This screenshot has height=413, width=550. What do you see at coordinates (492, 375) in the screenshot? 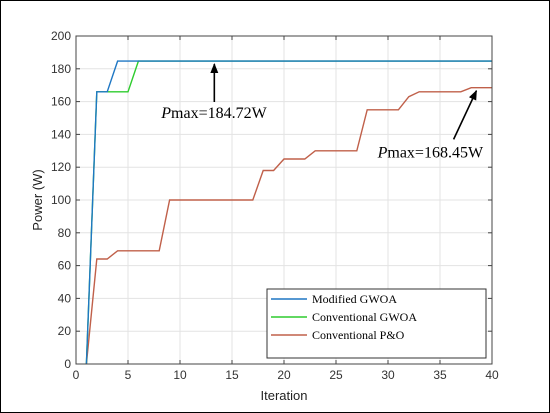
I see `x-tick-label: 40` at bounding box center [492, 375].